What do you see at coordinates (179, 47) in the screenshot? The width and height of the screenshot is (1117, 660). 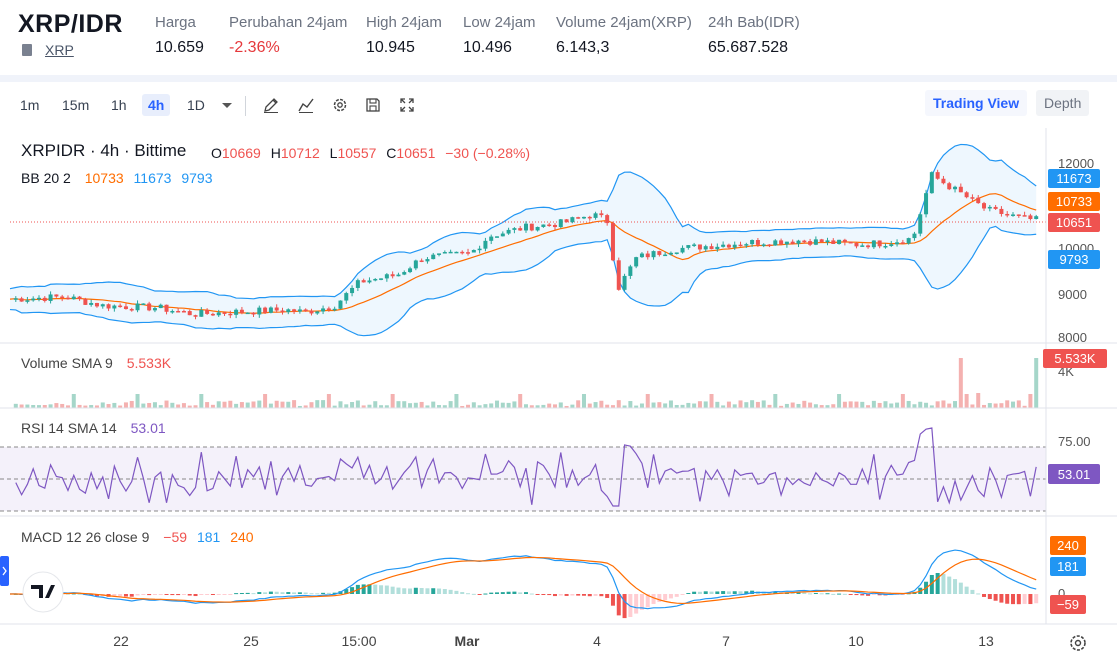 I see `stat-value: 10.659` at bounding box center [179, 47].